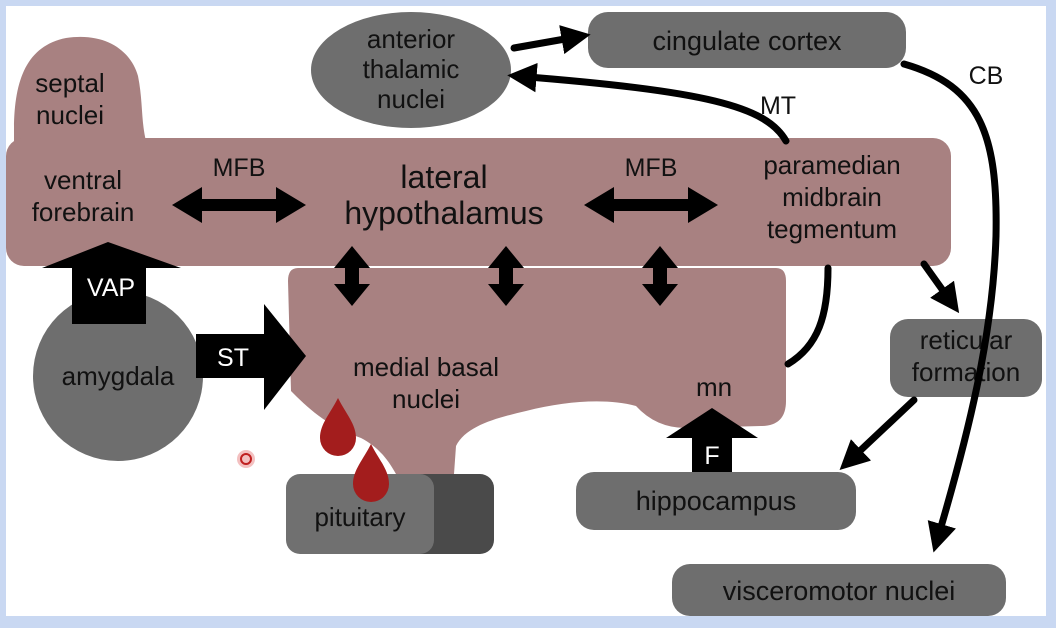 The width and height of the screenshot is (1056, 628). I want to click on cursor-indicator-ring, so click(246, 459).